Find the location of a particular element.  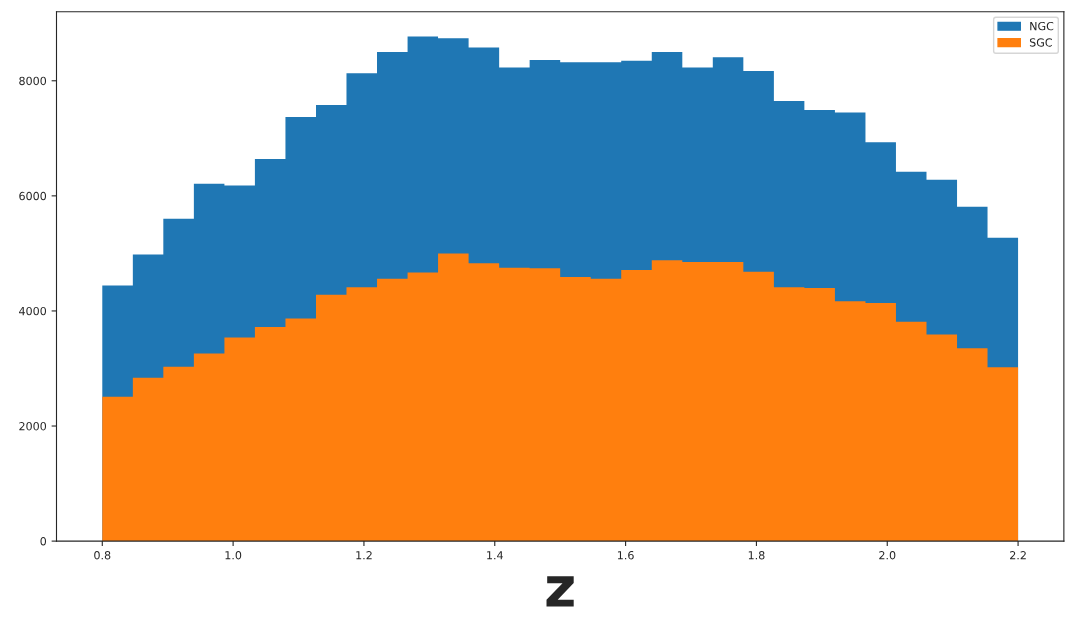

legend-label: SGC is located at coordinates (1041, 42).